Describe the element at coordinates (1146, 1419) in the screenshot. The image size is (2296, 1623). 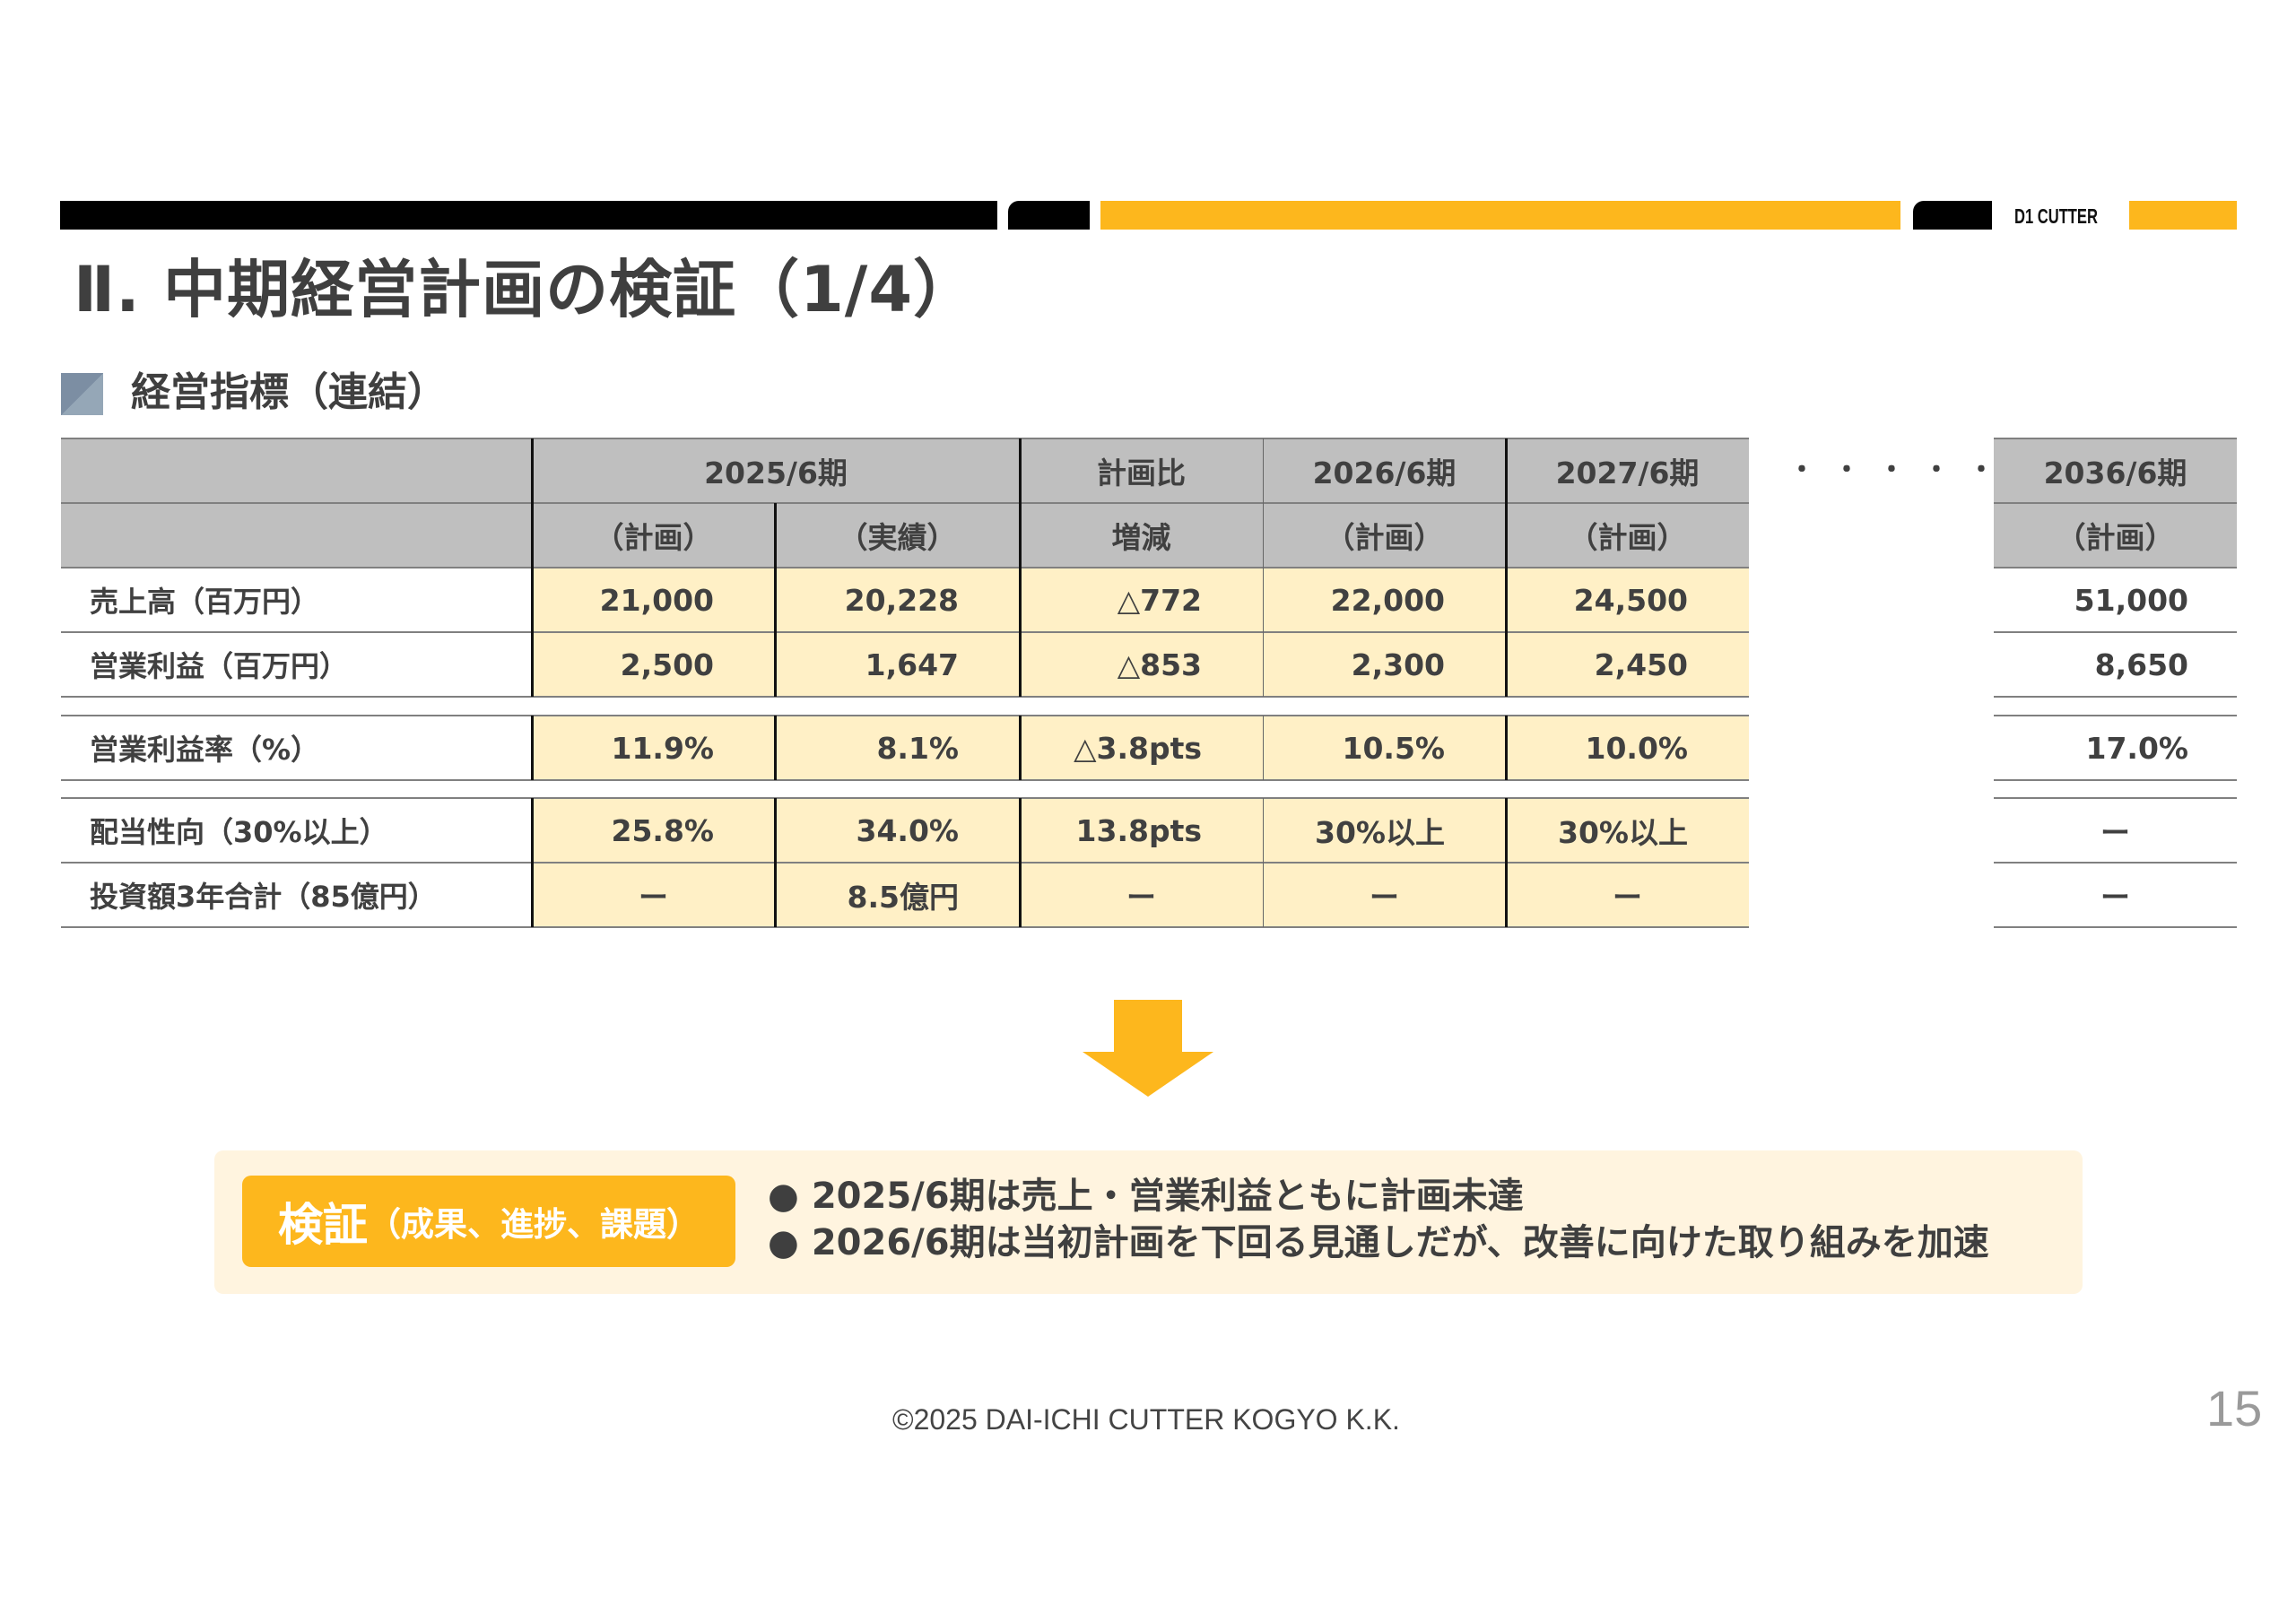
I see `copyright: ©2025 DAI-ICHI CUTTER KOGYO K.K.` at that location.